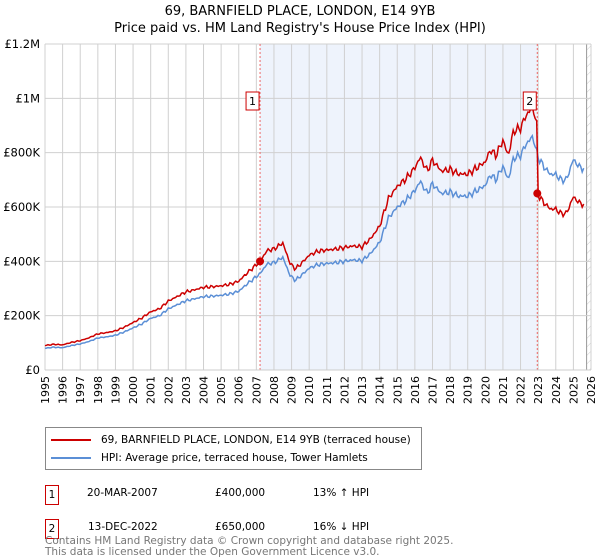 Image resolution: width=600 pixels, height=560 pixels. Describe the element at coordinates (123, 527) in the screenshot. I see `sale-date: 13-DEC-2022` at that location.